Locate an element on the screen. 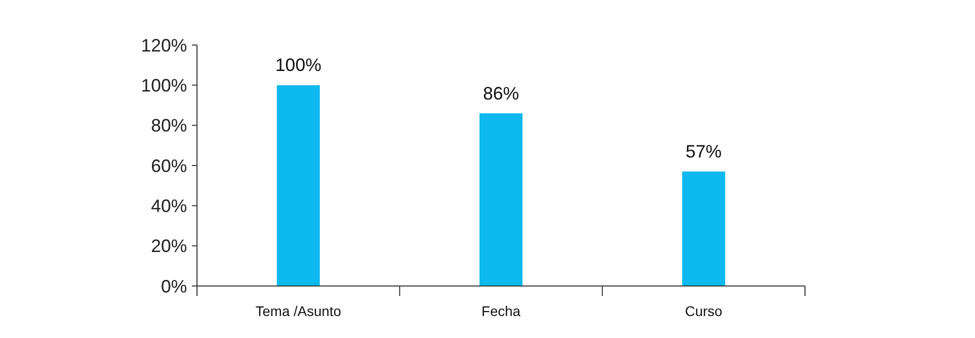 This screenshot has height=338, width=975. x-tick-label: Fecha is located at coordinates (501, 311).